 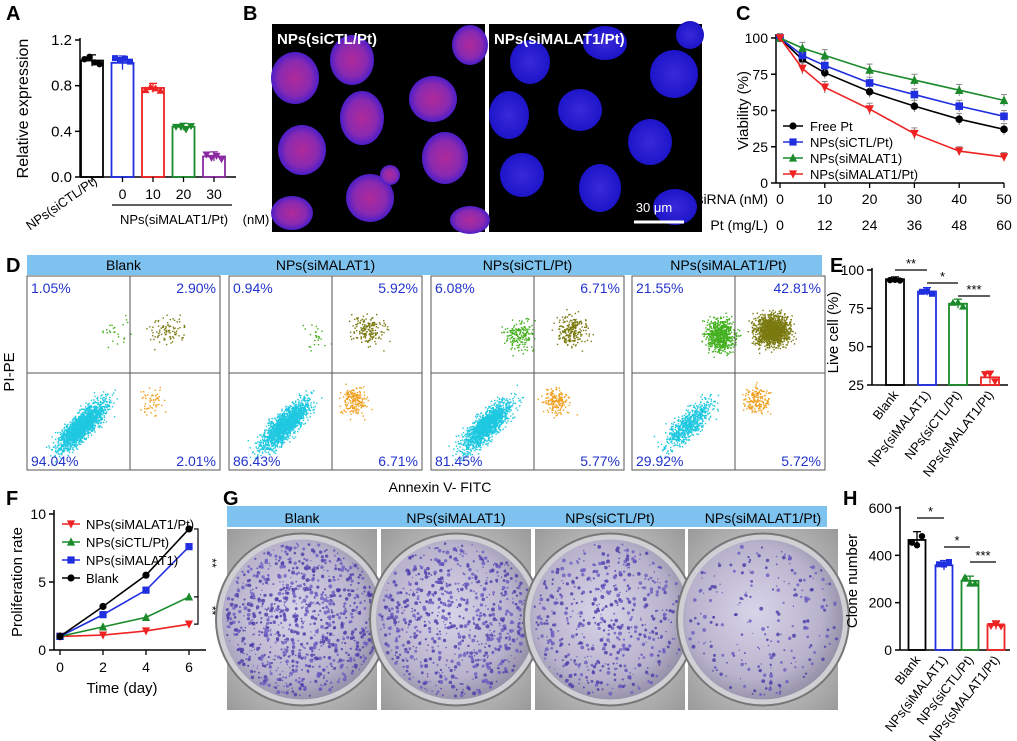 What do you see at coordinates (793, 157) in the screenshot?
I see `legend-marker` at bounding box center [793, 157].